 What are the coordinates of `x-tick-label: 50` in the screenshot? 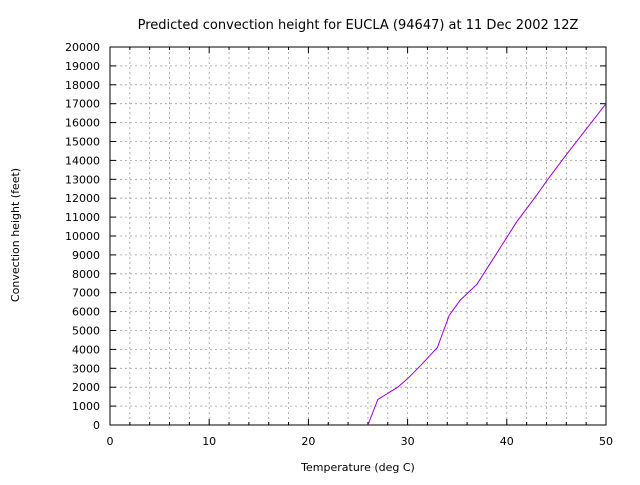 It's located at (606, 441).